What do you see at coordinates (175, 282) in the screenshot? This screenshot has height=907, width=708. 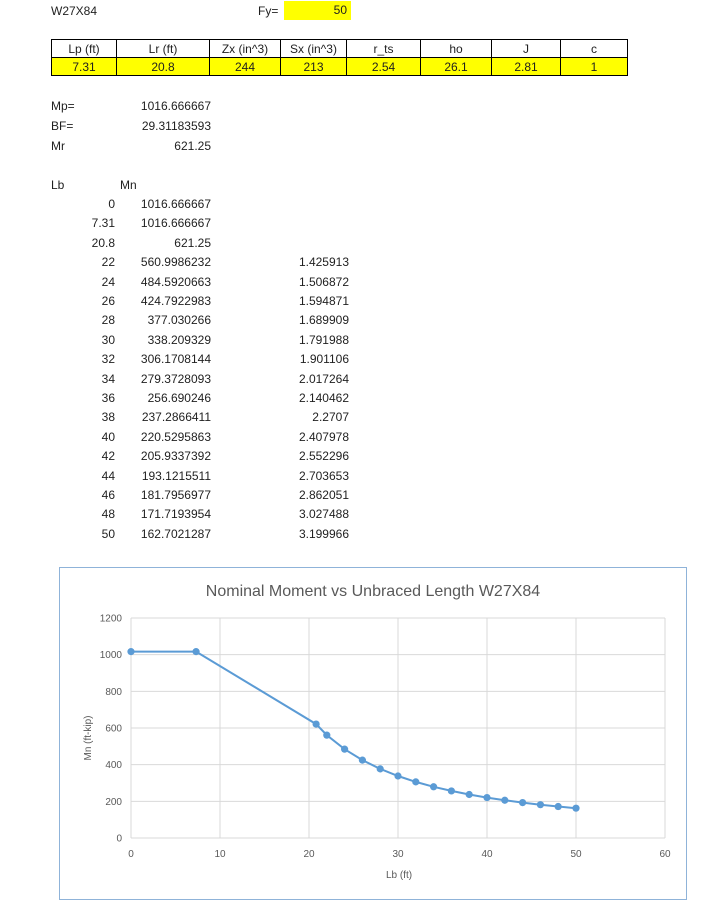 I see `table-cell-mn: 484.5920663` at bounding box center [175, 282].